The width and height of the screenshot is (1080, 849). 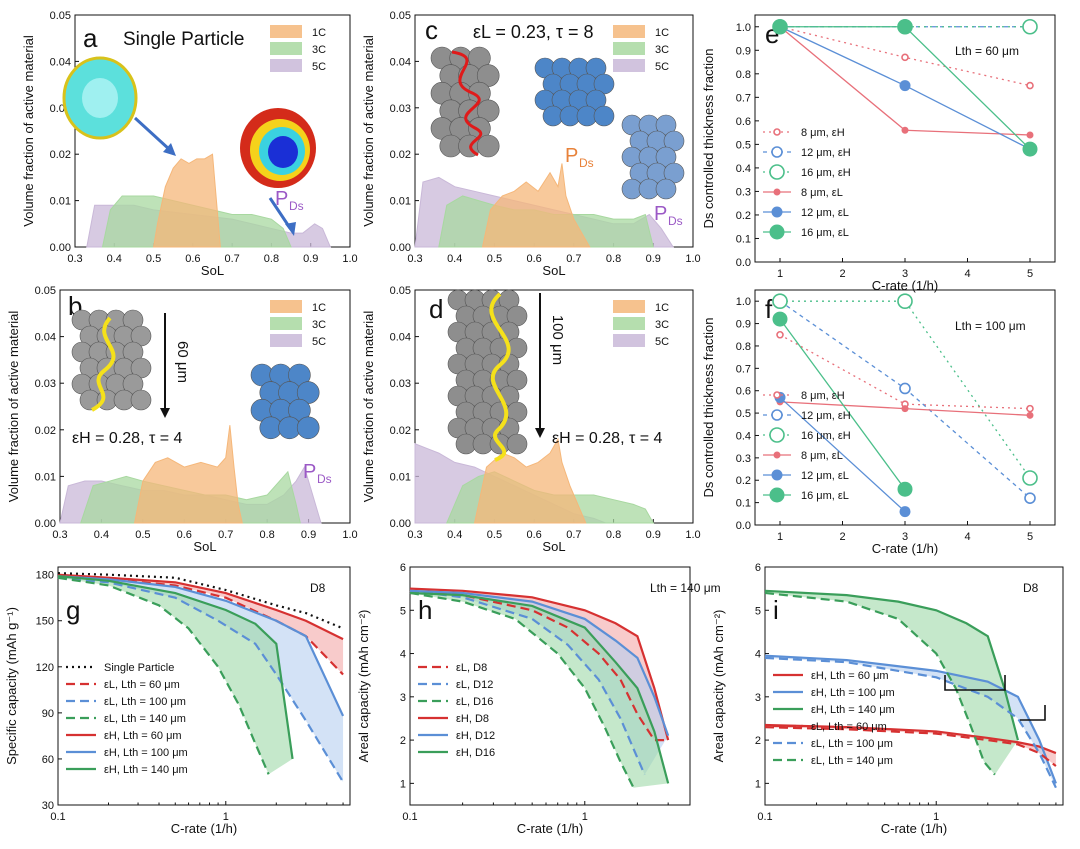 What do you see at coordinates (743, 459) in the screenshot?
I see `y-tick-label: 0.3` at bounding box center [743, 459].